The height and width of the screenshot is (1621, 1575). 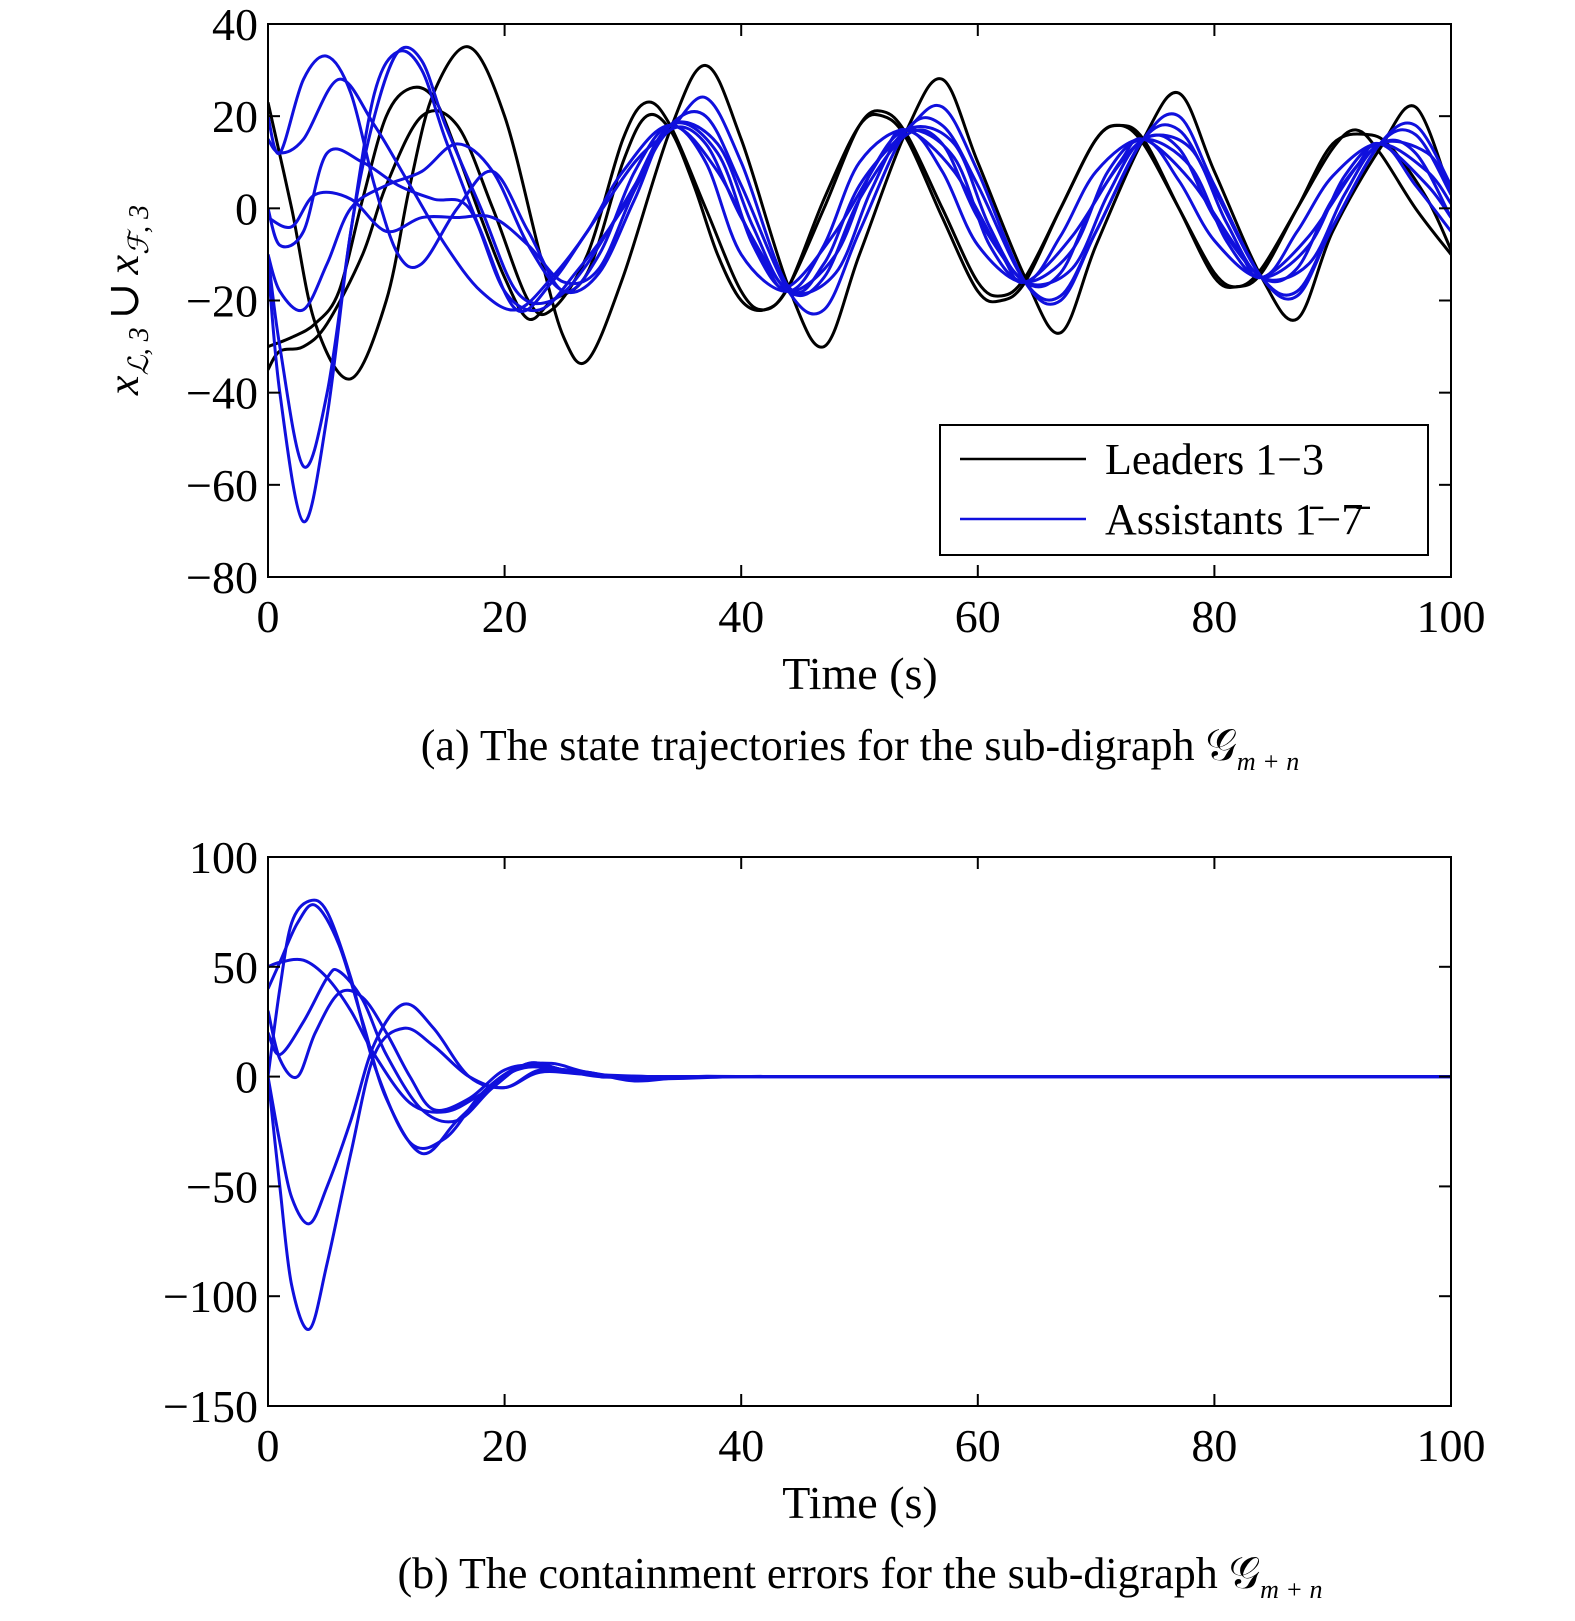 What do you see at coordinates (123, 264) in the screenshot?
I see `panel-a-ylabel-x2: x` at bounding box center [123, 264].